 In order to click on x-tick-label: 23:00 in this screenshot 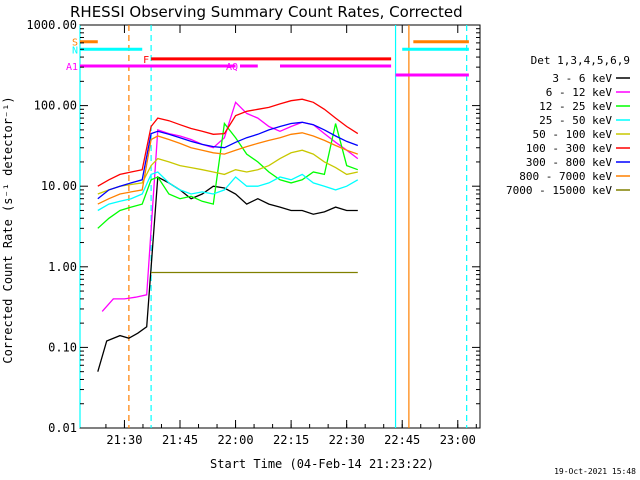, I will do `click(458, 440)`.